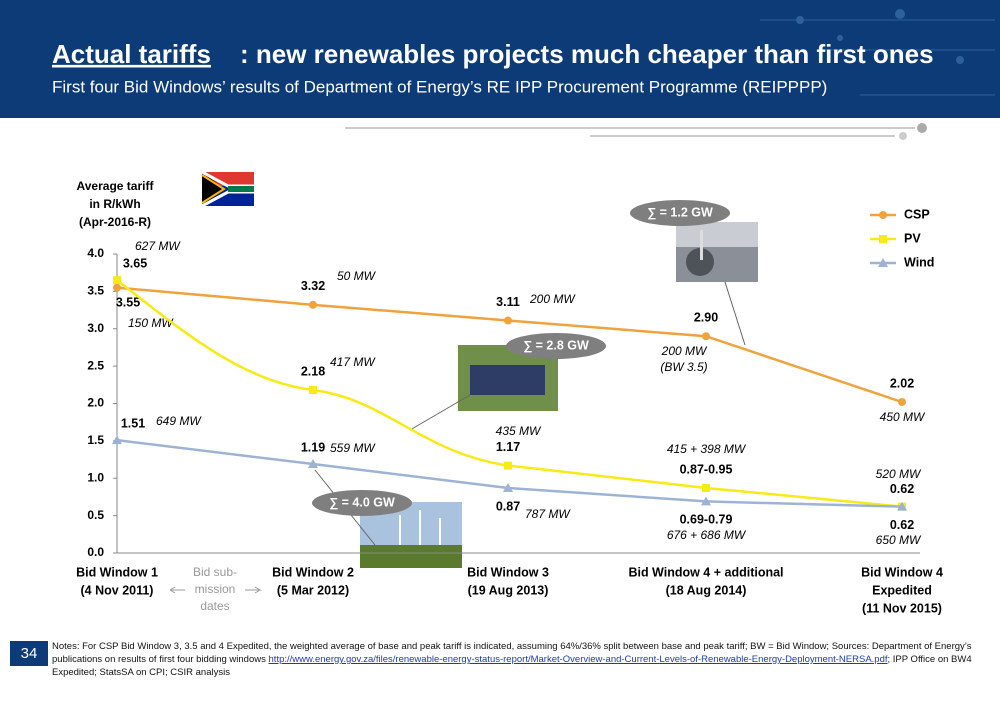 The width and height of the screenshot is (1000, 703). Describe the element at coordinates (313, 371) in the screenshot. I see `data-label: 2.18` at that location.